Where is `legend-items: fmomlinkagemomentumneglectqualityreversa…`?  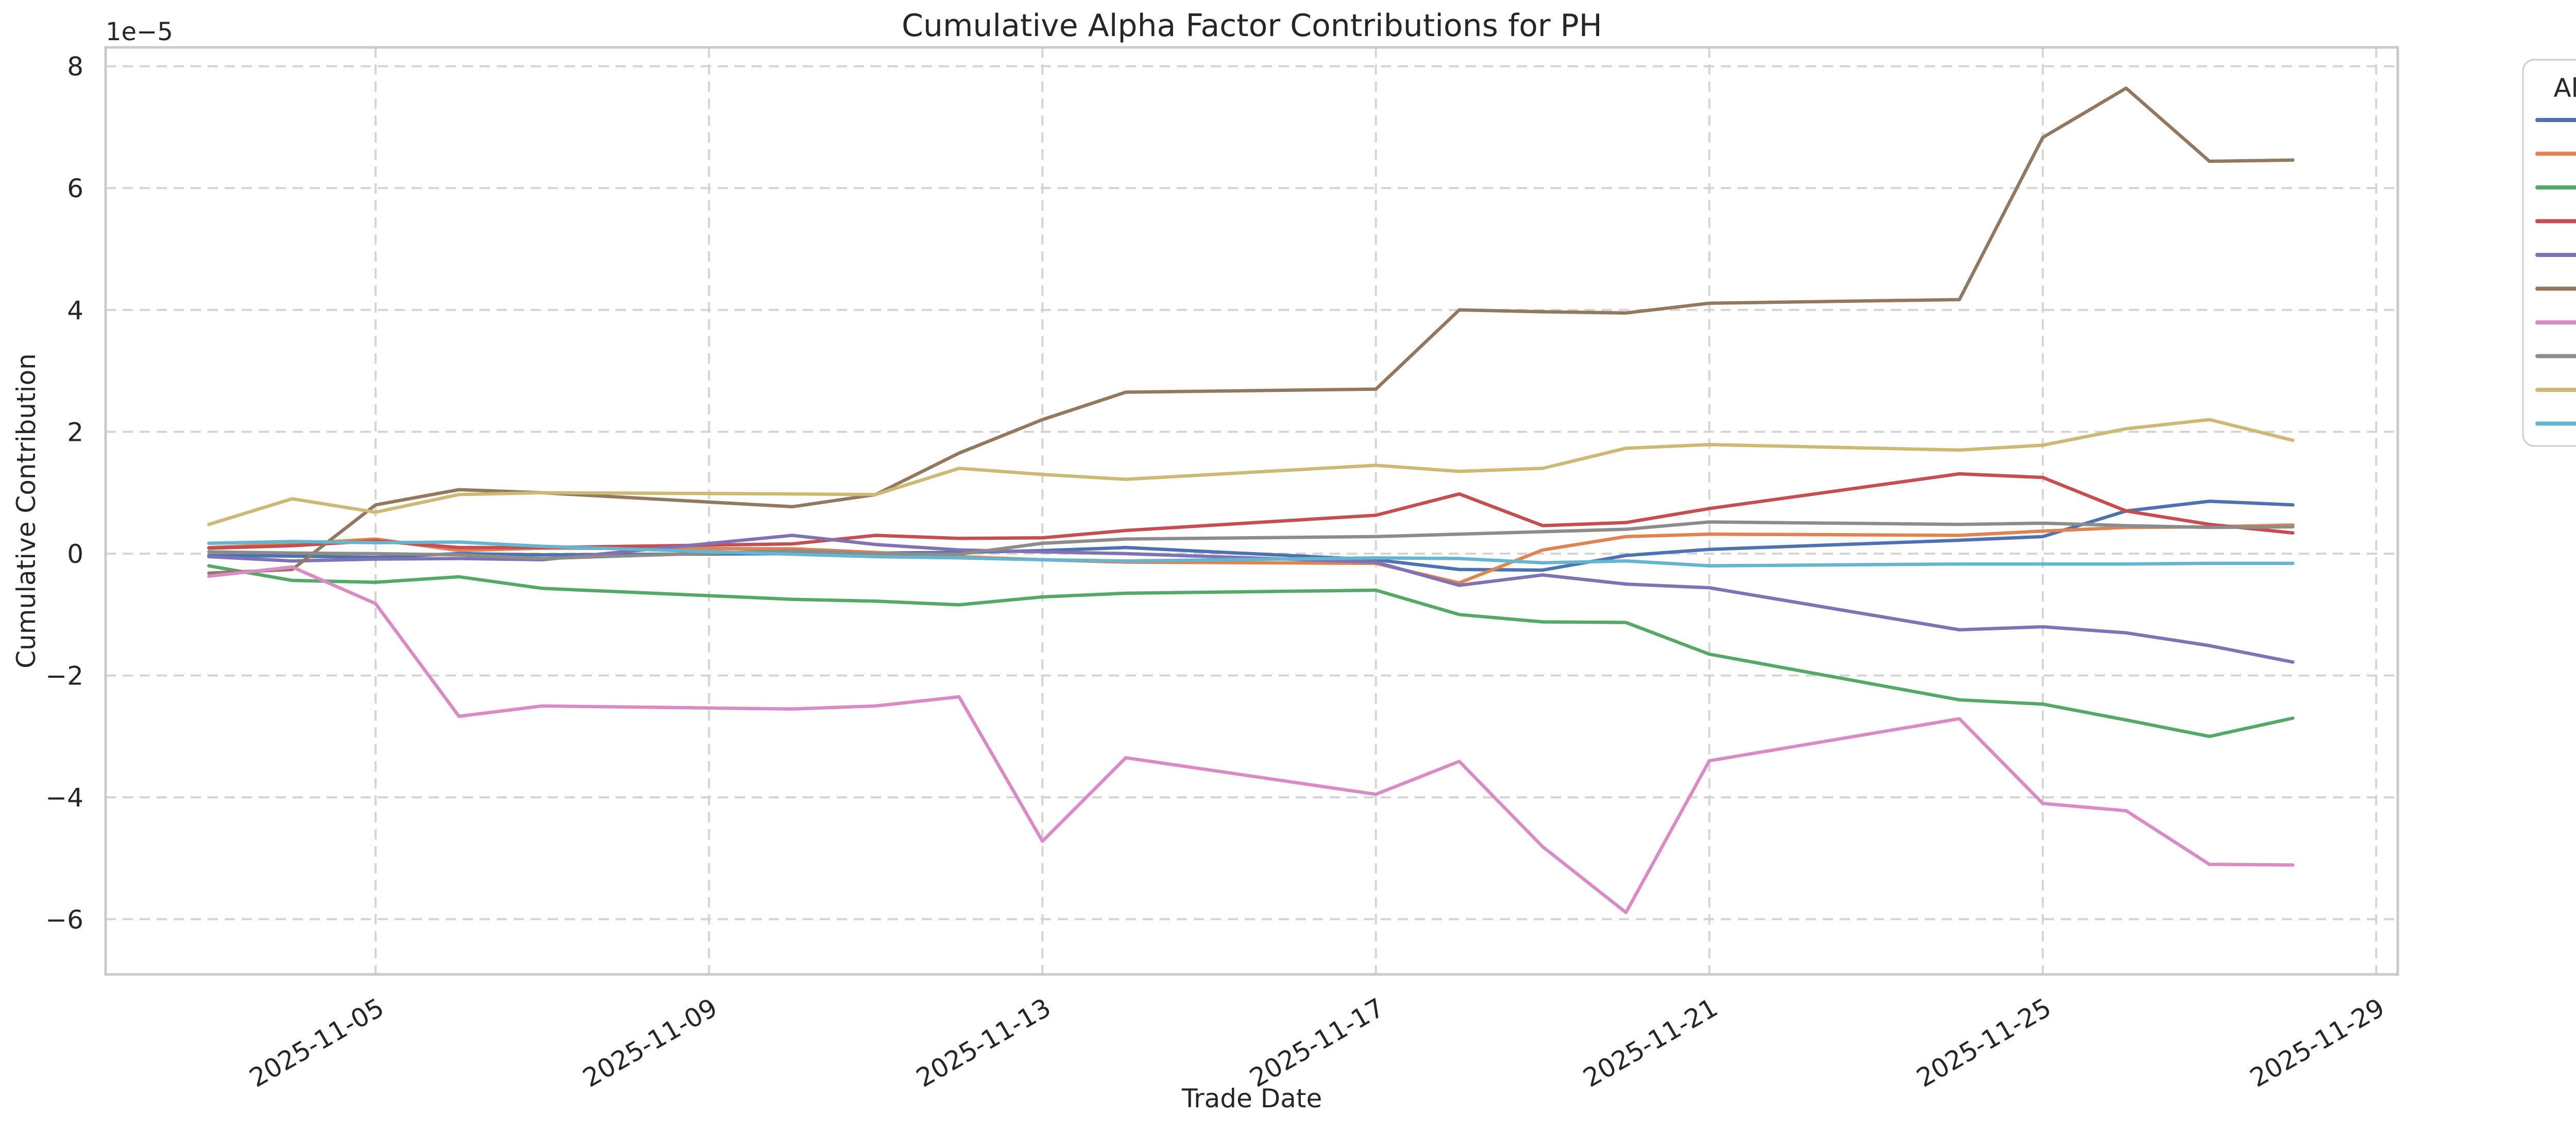 legend-items: fmomlinkagemomentumneglectqualityreversa… is located at coordinates (2555, 272).